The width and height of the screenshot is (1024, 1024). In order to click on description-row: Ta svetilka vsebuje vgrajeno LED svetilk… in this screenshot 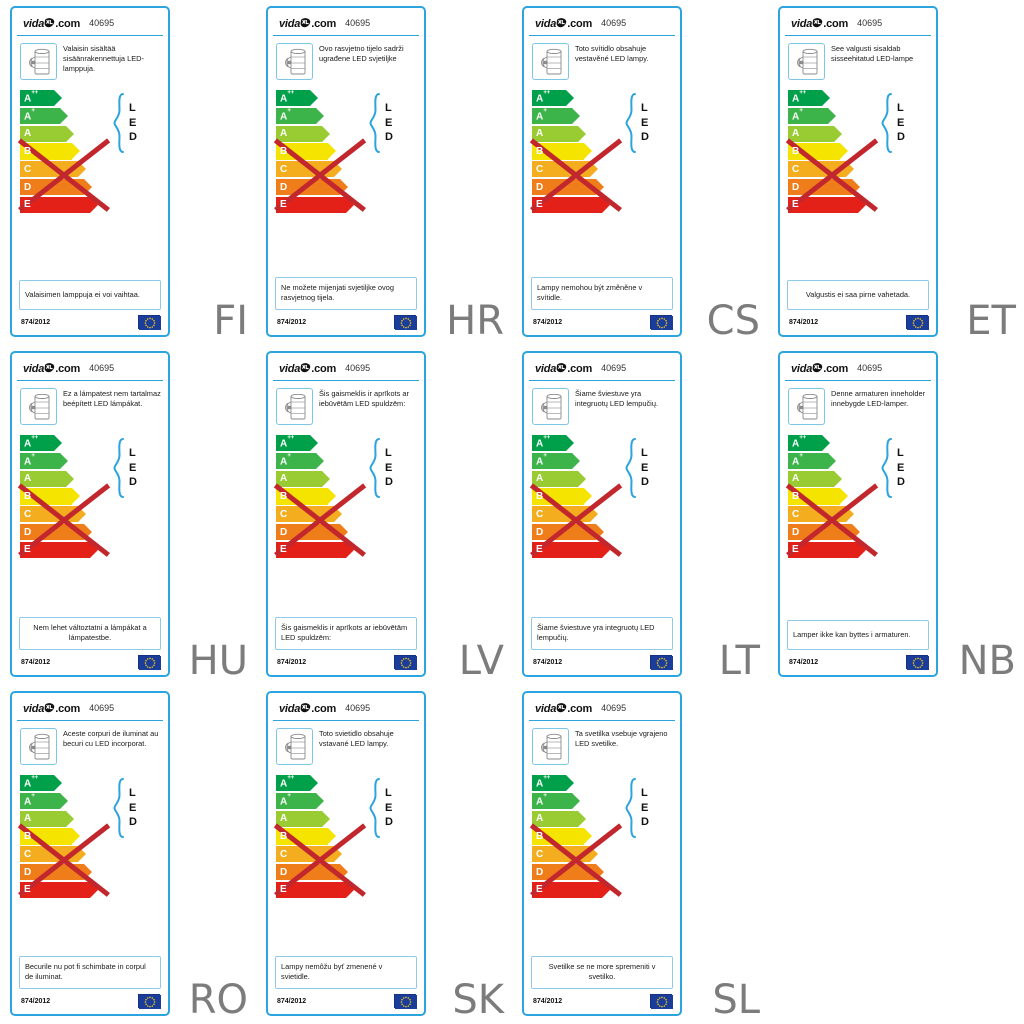, I will do `click(602, 745)`.